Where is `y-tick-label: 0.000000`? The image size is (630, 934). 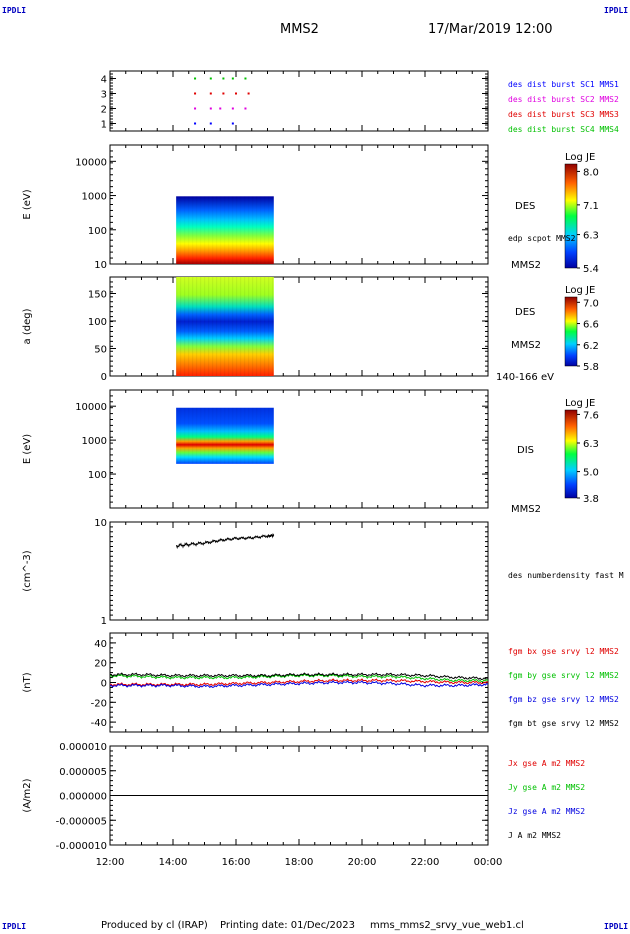
y-tick-label: 0.000000 is located at coordinates (83, 797).